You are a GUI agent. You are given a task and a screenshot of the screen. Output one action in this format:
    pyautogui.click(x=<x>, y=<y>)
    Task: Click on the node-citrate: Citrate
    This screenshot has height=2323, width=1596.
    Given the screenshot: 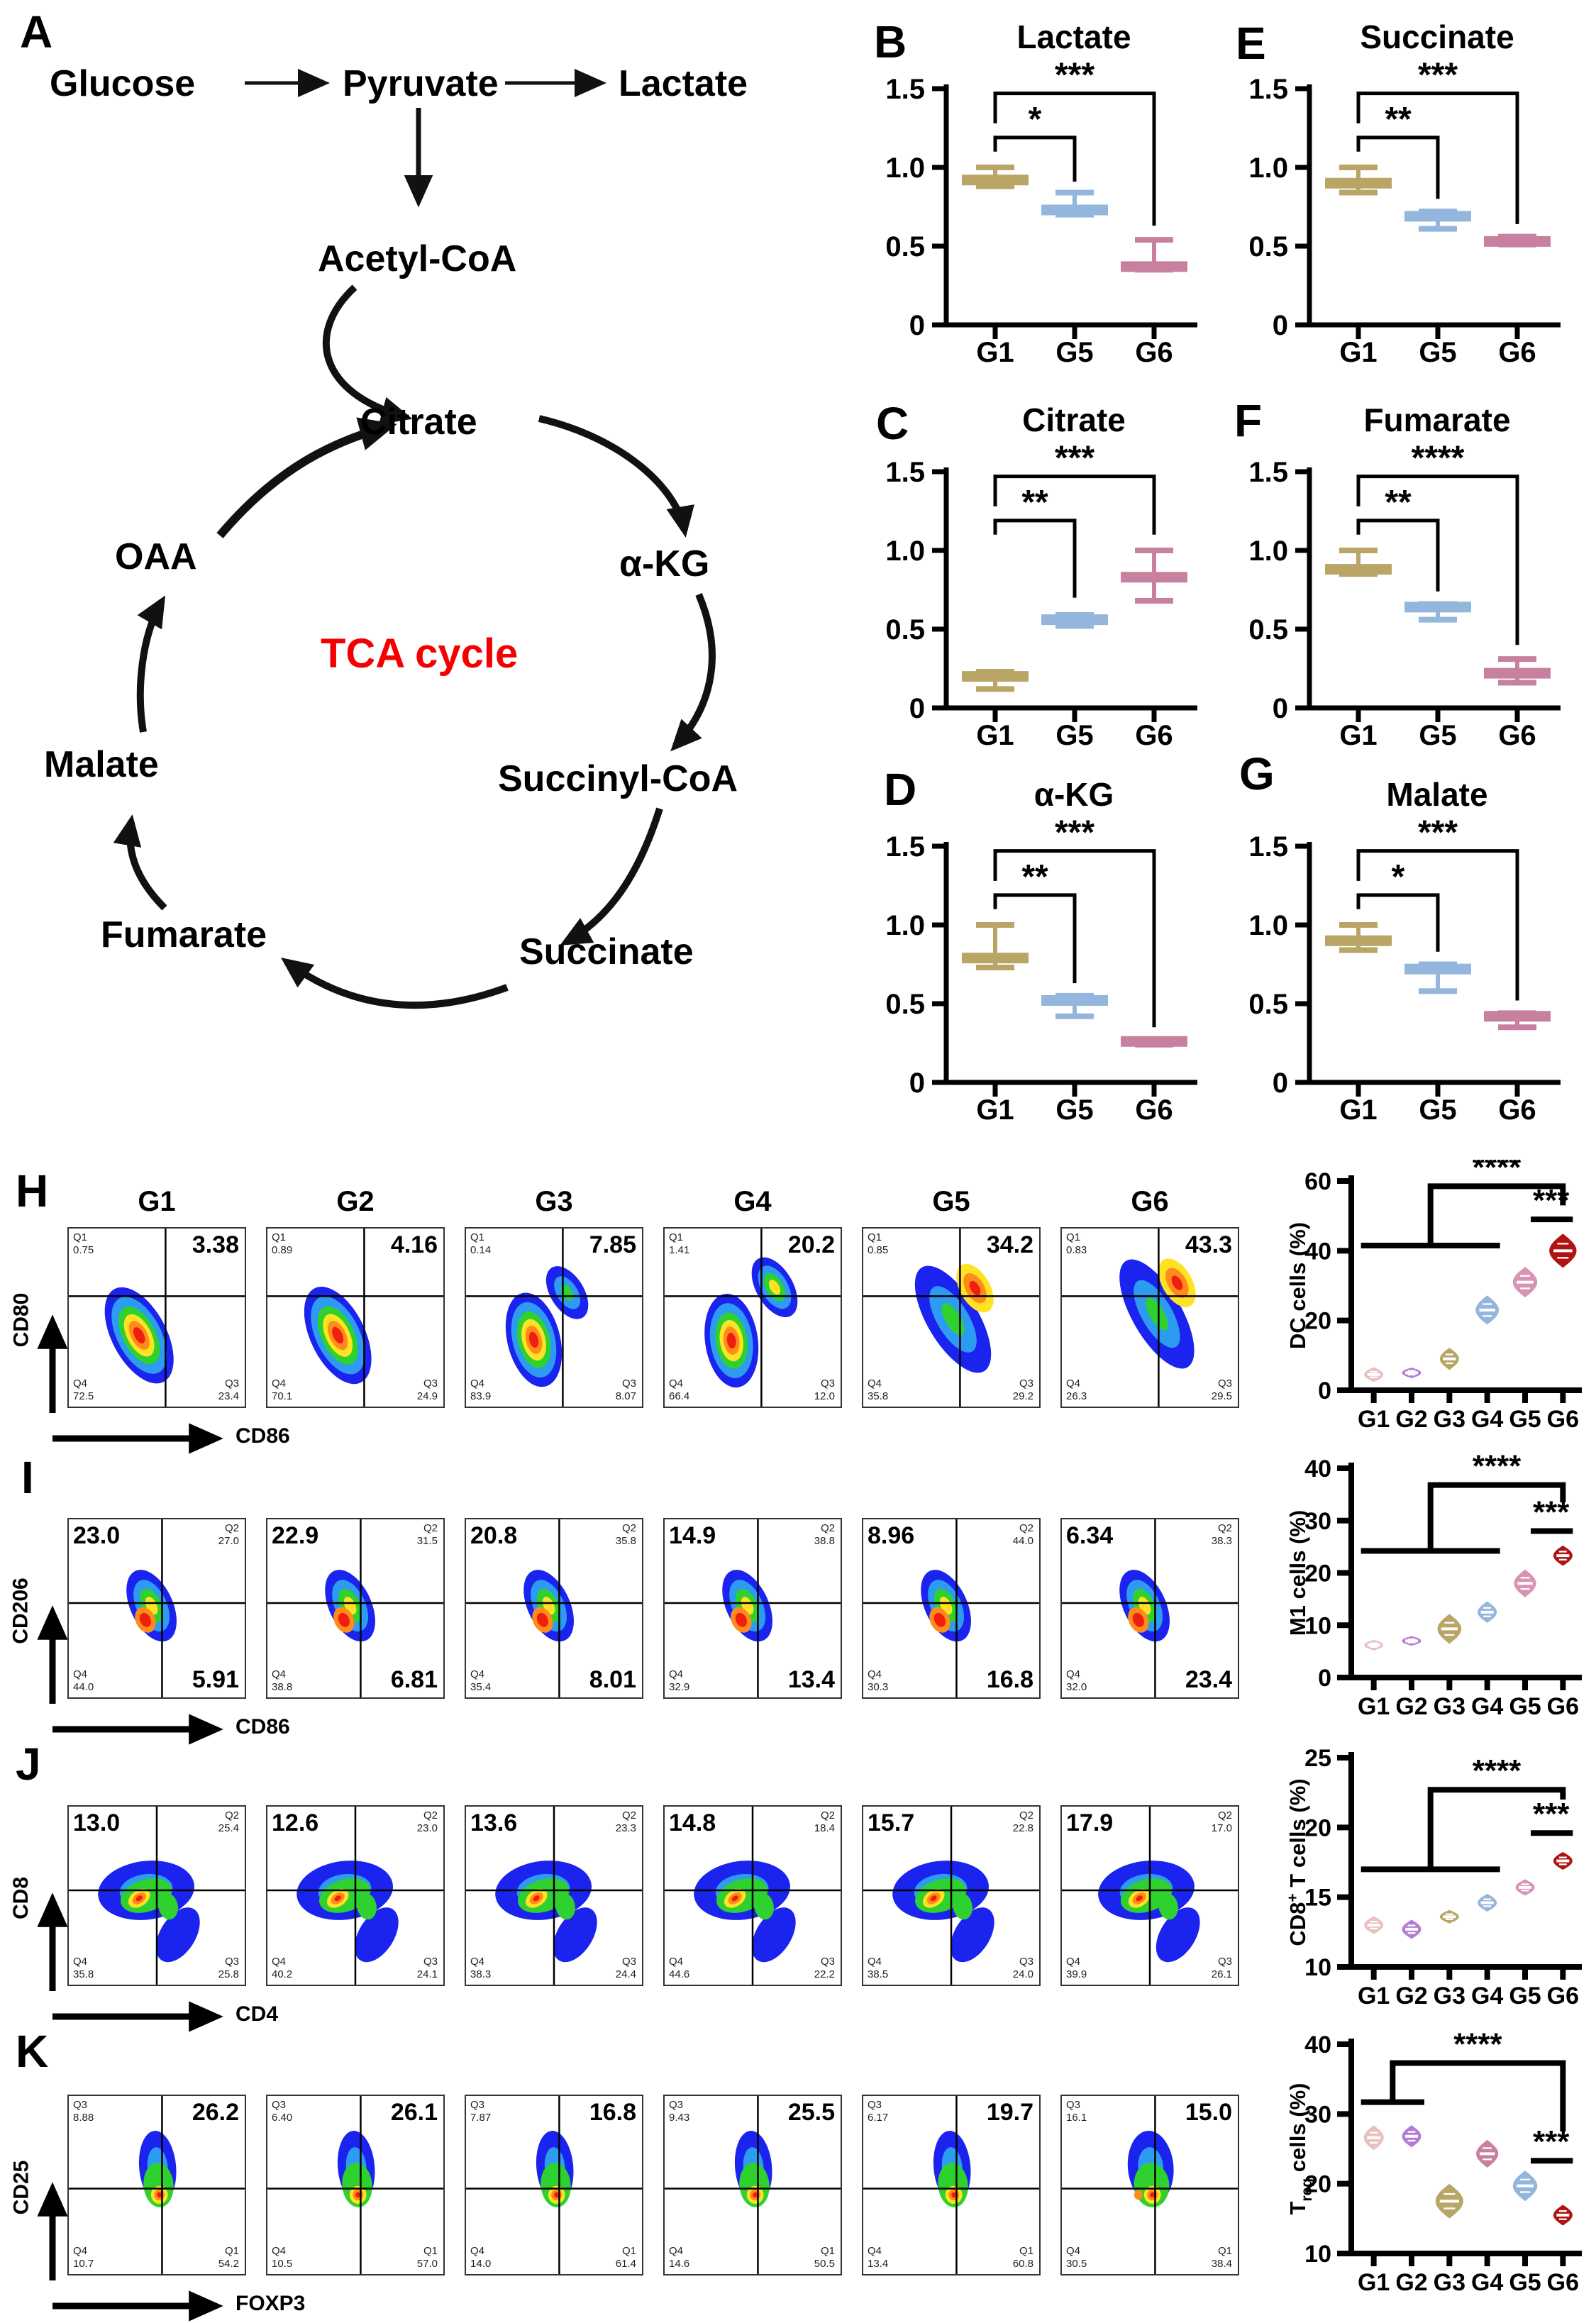 What is the action you would take?
    pyautogui.click(x=419, y=422)
    